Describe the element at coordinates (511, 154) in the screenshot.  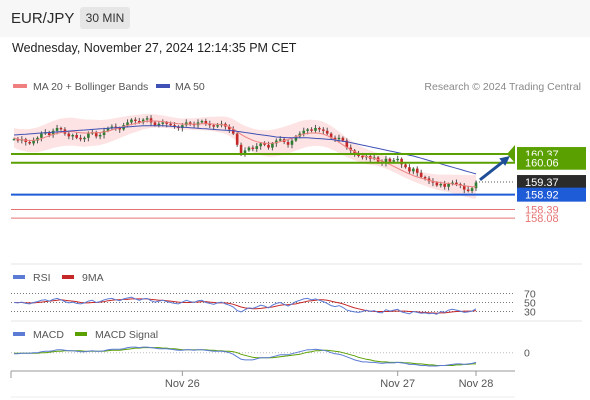
I see `resistance-pointer` at that location.